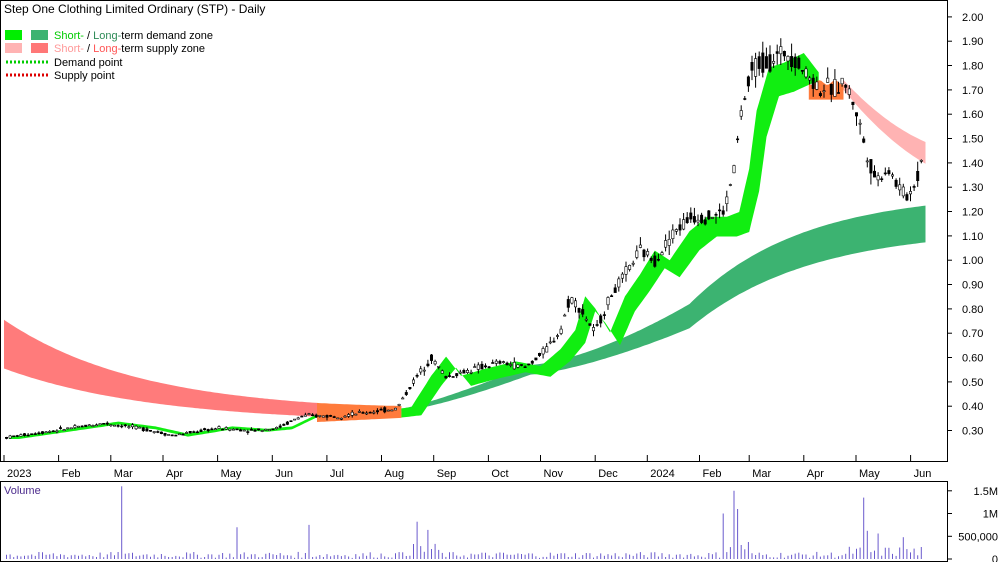  Describe the element at coordinates (972, 164) in the screenshot. I see `price-tick-label: 1.40` at that location.